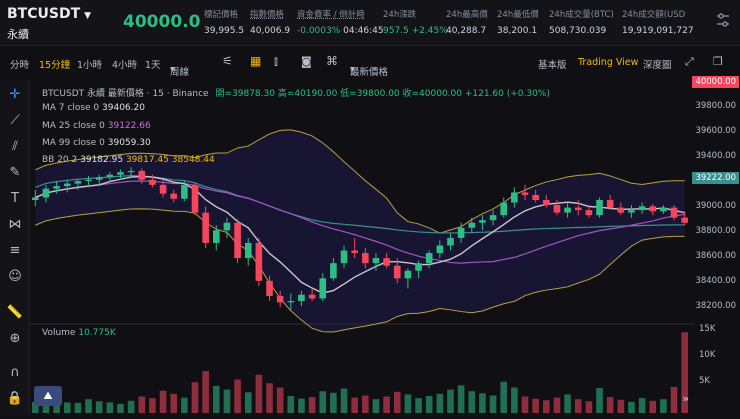  Describe the element at coordinates (227, 61) in the screenshot. I see `indicator-settings-icon: ⚟` at that location.